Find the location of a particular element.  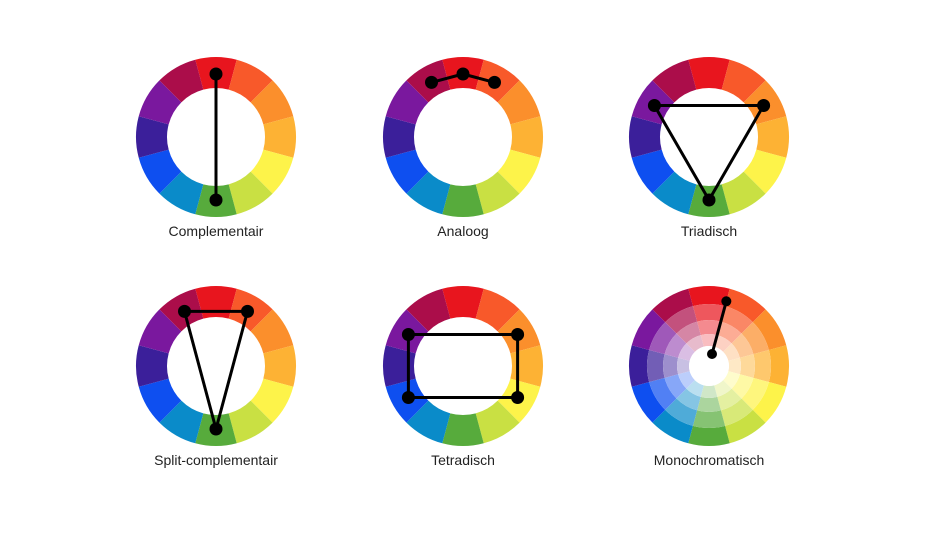

mono-center is located at coordinates (709, 366).